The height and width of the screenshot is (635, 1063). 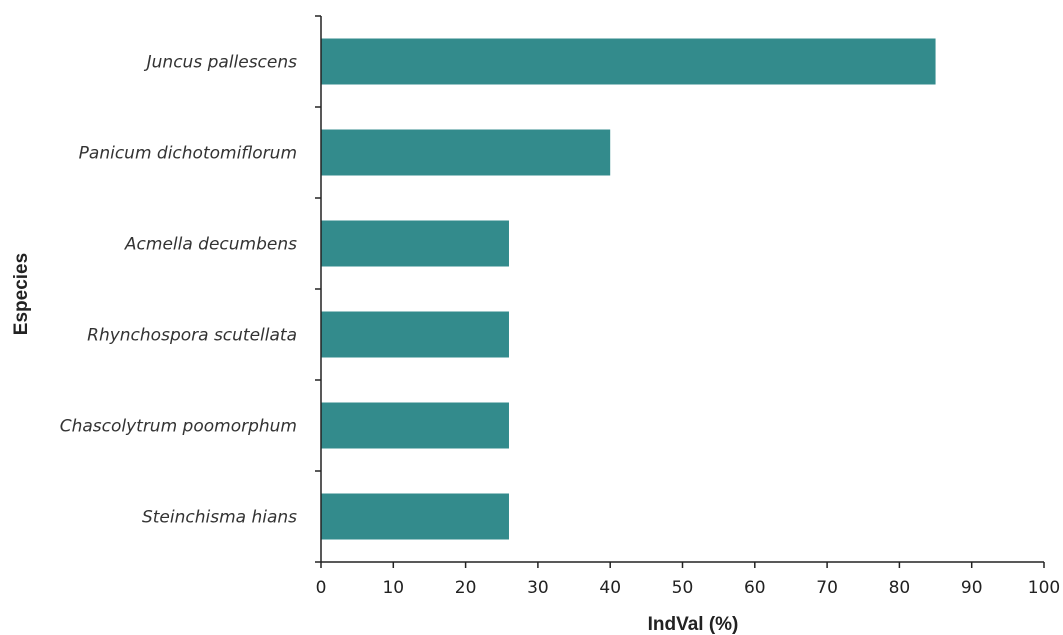 I want to click on bar-acmella-decumbens, so click(x=415, y=243).